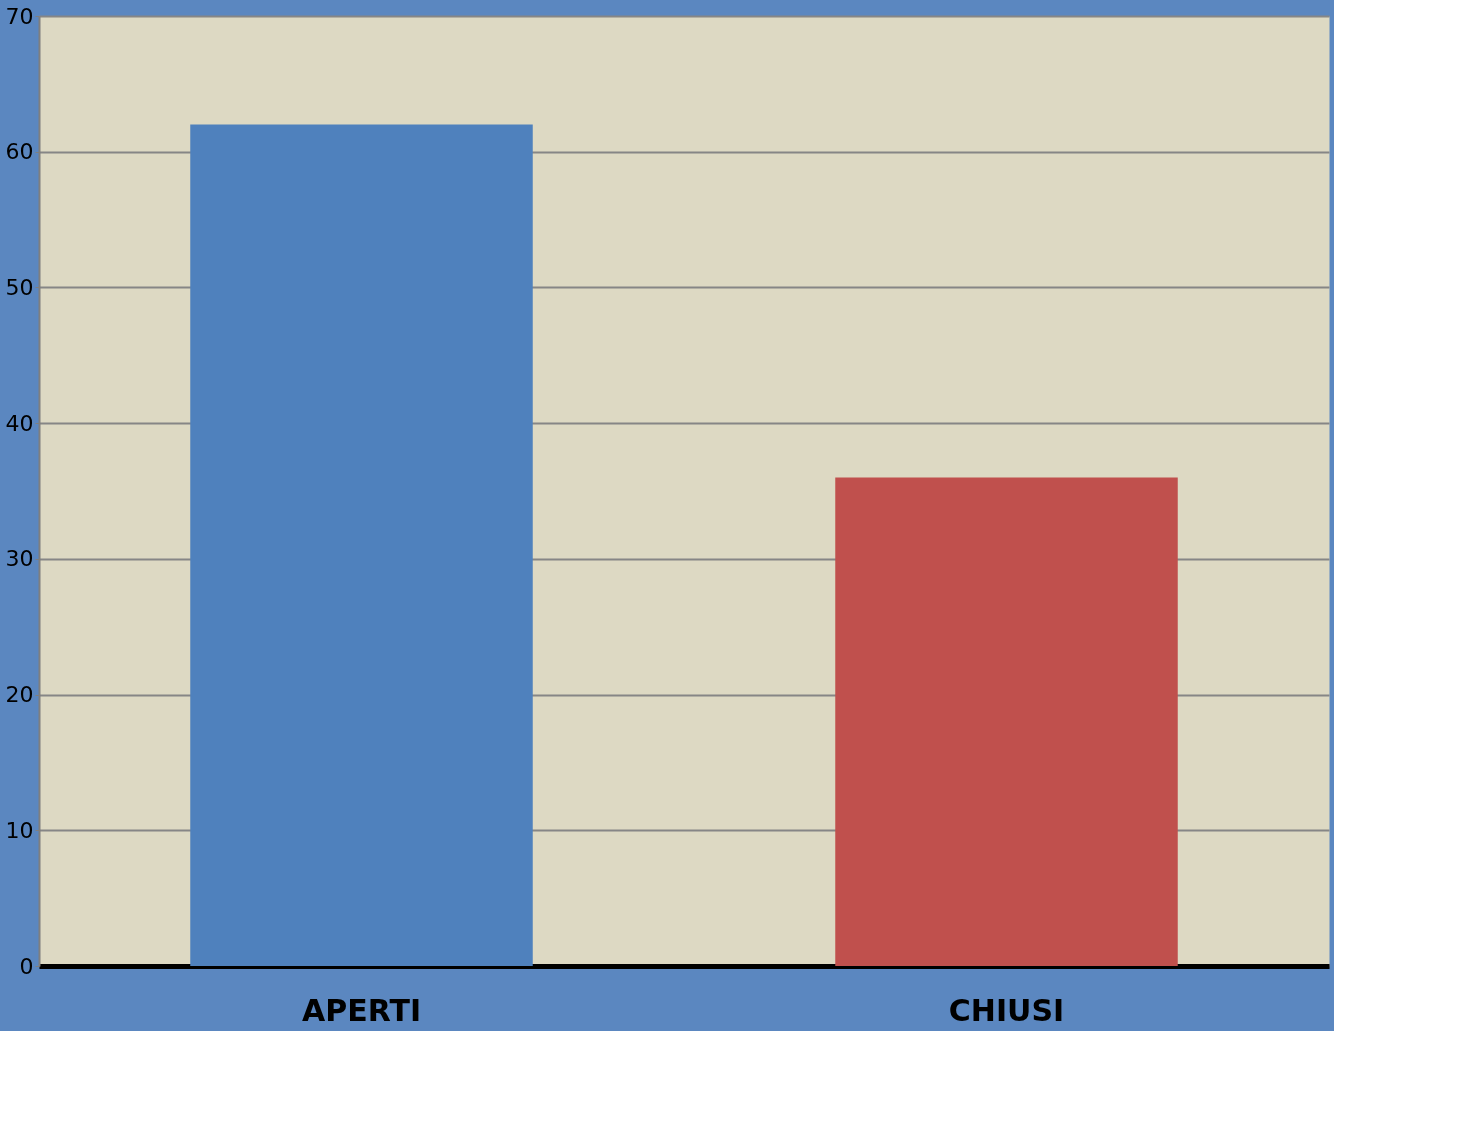  What do you see at coordinates (19, 559) in the screenshot?
I see `y-tick-label: 30` at bounding box center [19, 559].